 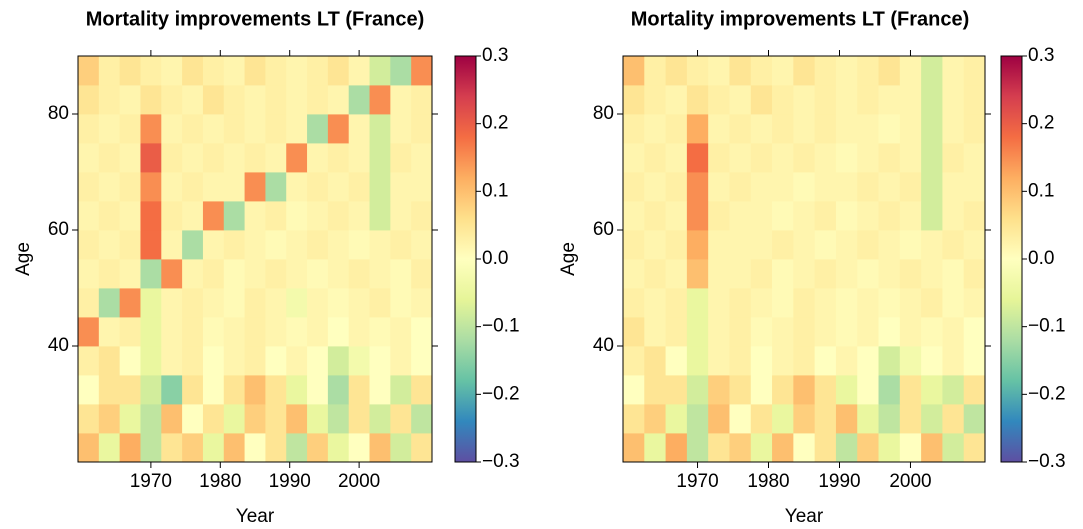 I want to click on colorbar-tick-label: −0.2, so click(x=501, y=393).